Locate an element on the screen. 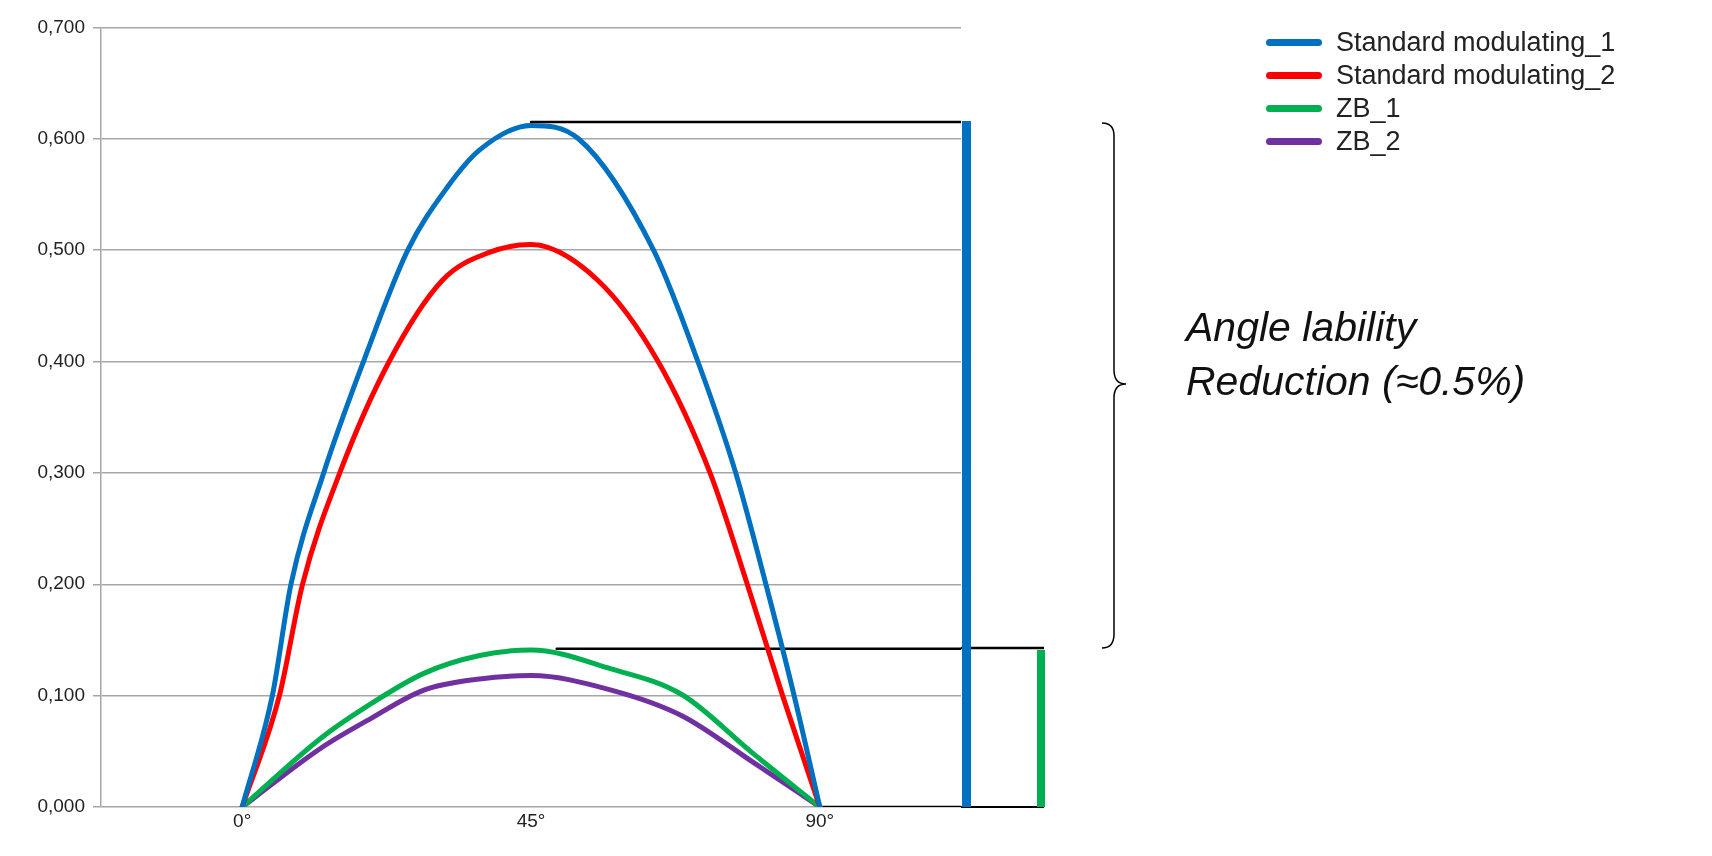 The image size is (1712, 856). y-tick-label: 0,400 is located at coordinates (61, 360).